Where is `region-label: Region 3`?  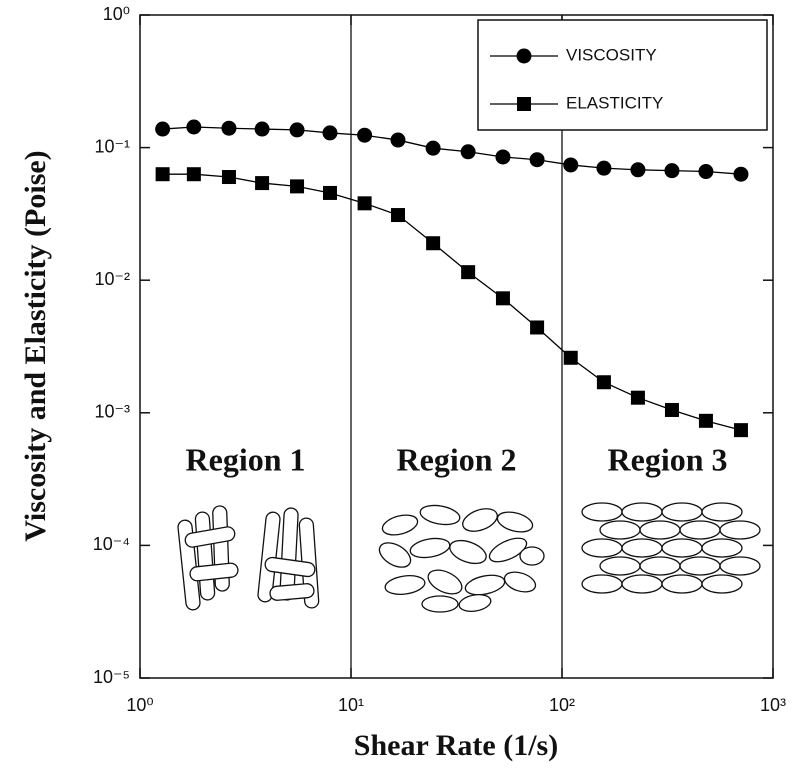
region-label: Region 3 is located at coordinates (668, 459).